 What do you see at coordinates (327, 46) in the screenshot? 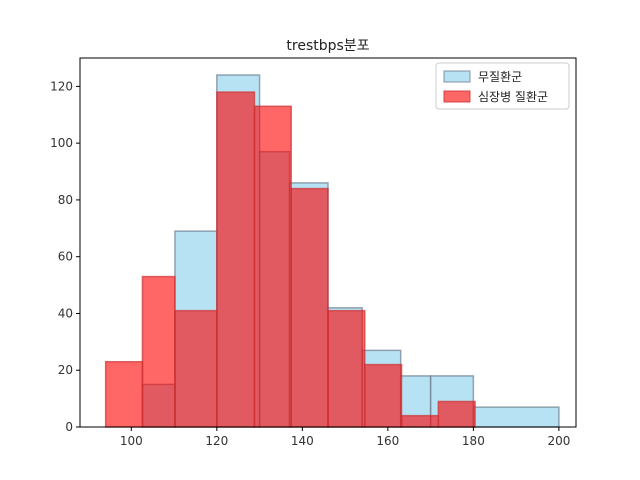
I see `chart-title: trestbps분포` at bounding box center [327, 46].